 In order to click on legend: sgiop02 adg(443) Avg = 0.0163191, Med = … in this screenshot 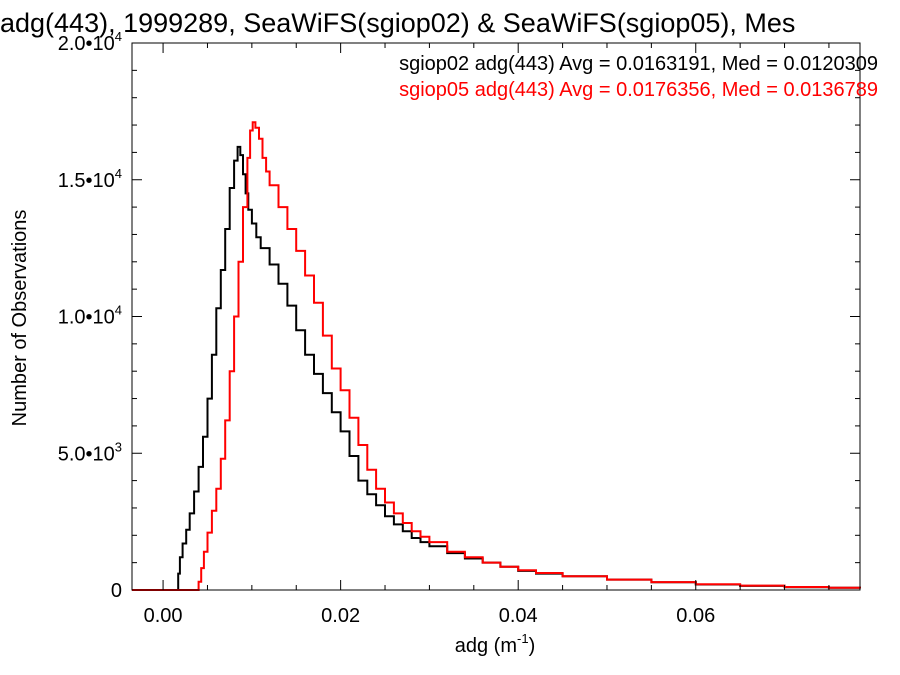, I will do `click(638, 77)`.